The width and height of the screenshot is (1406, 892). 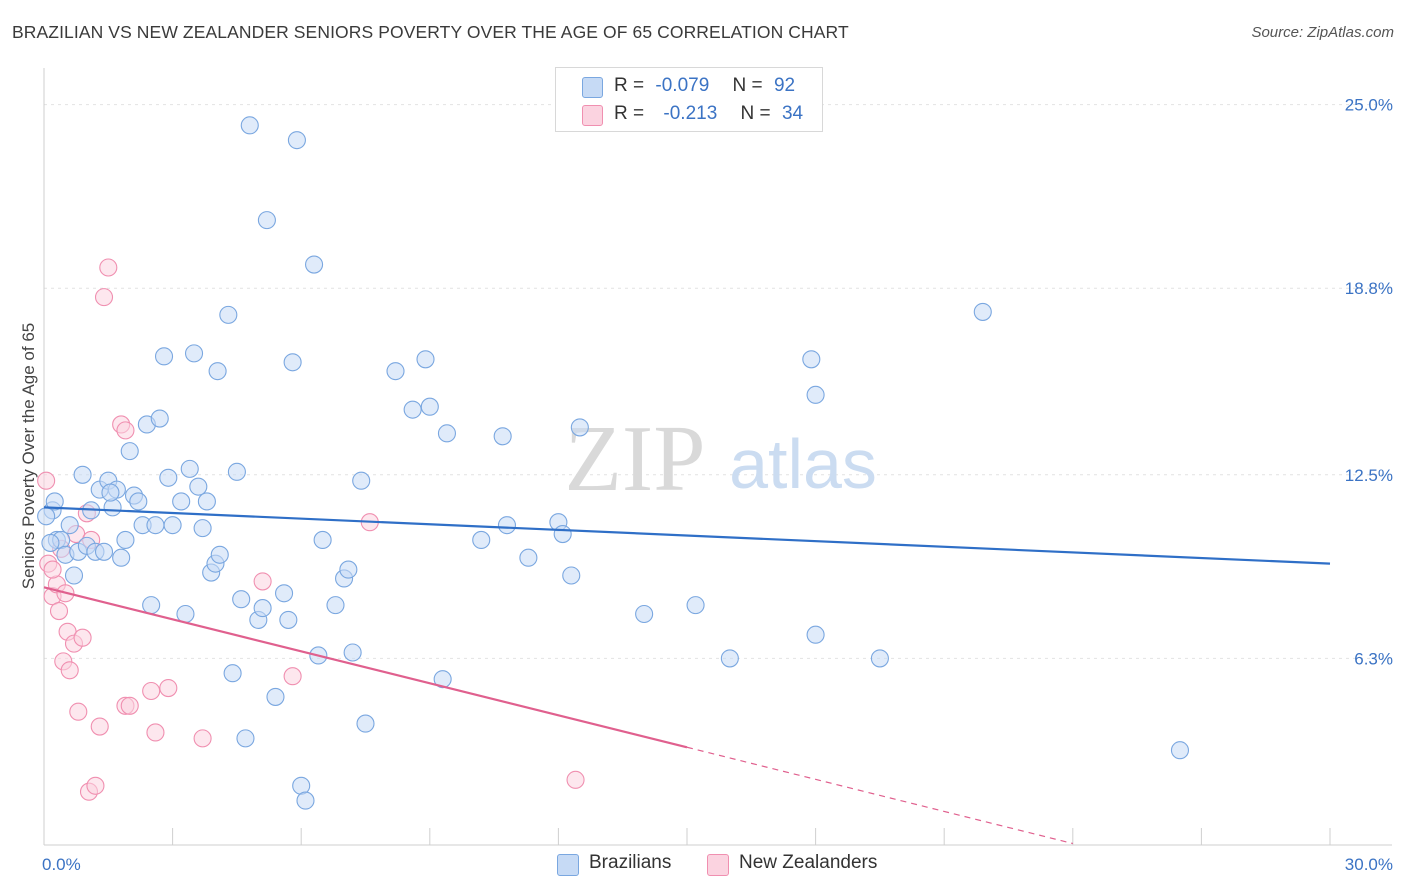 What do you see at coordinates (721, 459) in the screenshot?
I see `watermark: ZIP atlas` at bounding box center [721, 459].